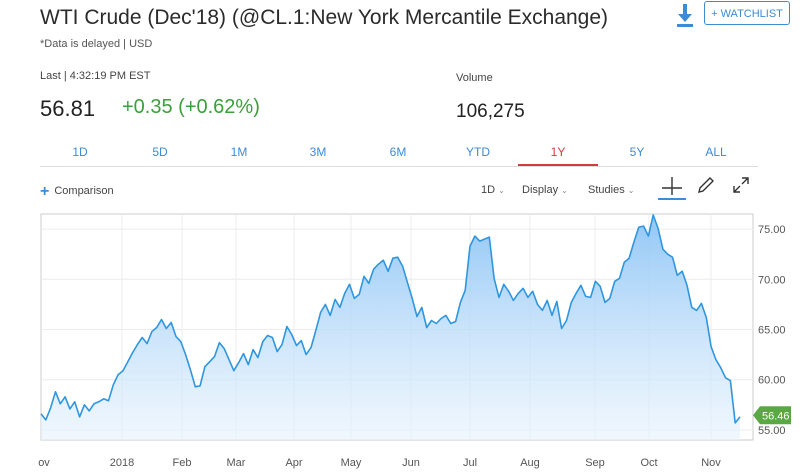 This screenshot has height=475, width=800. Describe the element at coordinates (293, 463) in the screenshot. I see `x-tick-label: Apr` at that location.